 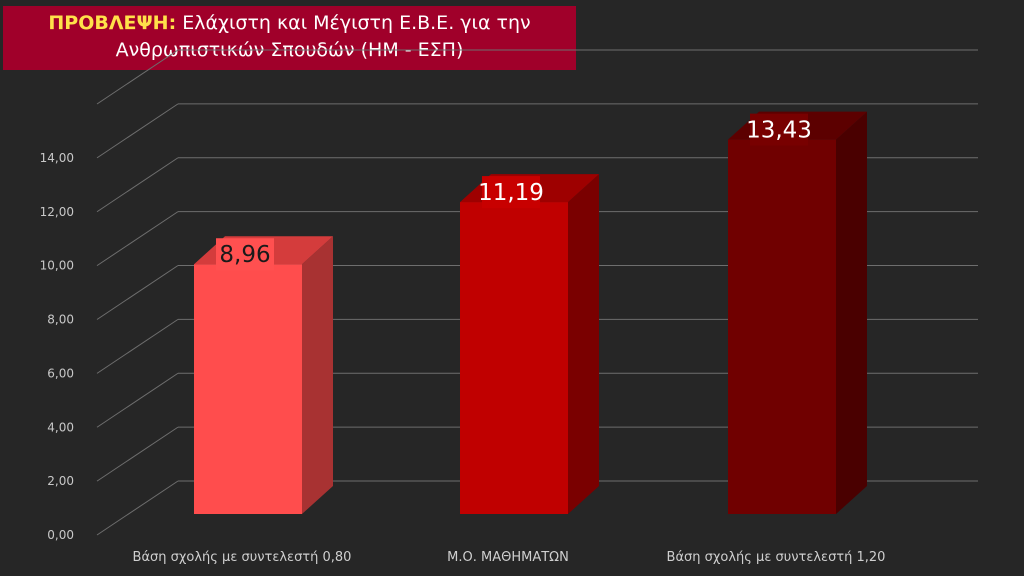 I want to click on x-category-label: Μ.Ο. ΜΑΘΗΜΑΤΩΝ, so click(x=508, y=557).